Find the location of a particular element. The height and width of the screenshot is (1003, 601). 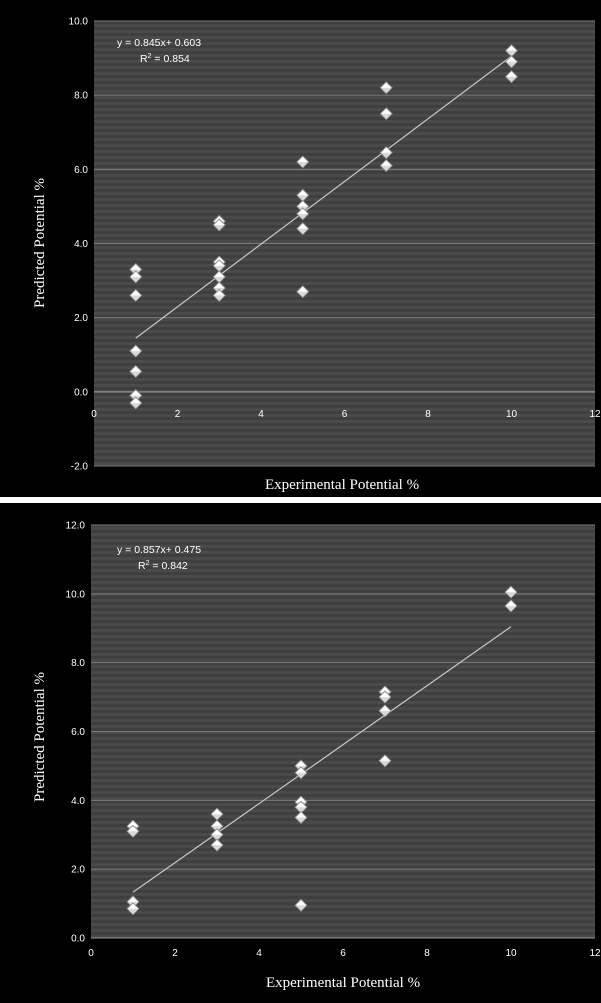

trendline-equation: y = 0.857x+ 0.475 is located at coordinates (159, 550).